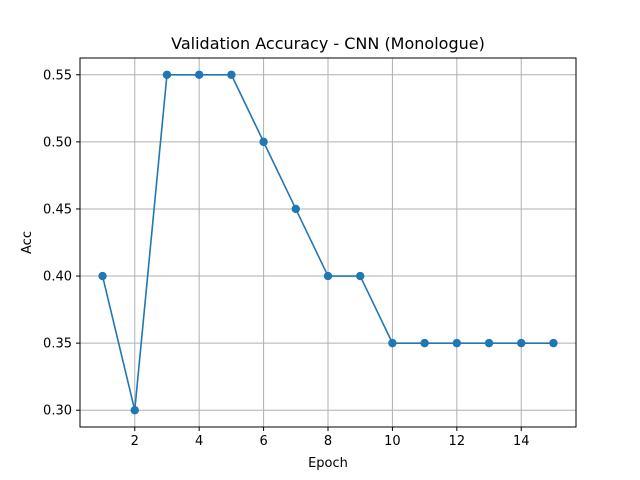 Image resolution: width=640 pixels, height=480 pixels. Describe the element at coordinates (57, 75) in the screenshot. I see `y-tick-label: 0.55` at that location.